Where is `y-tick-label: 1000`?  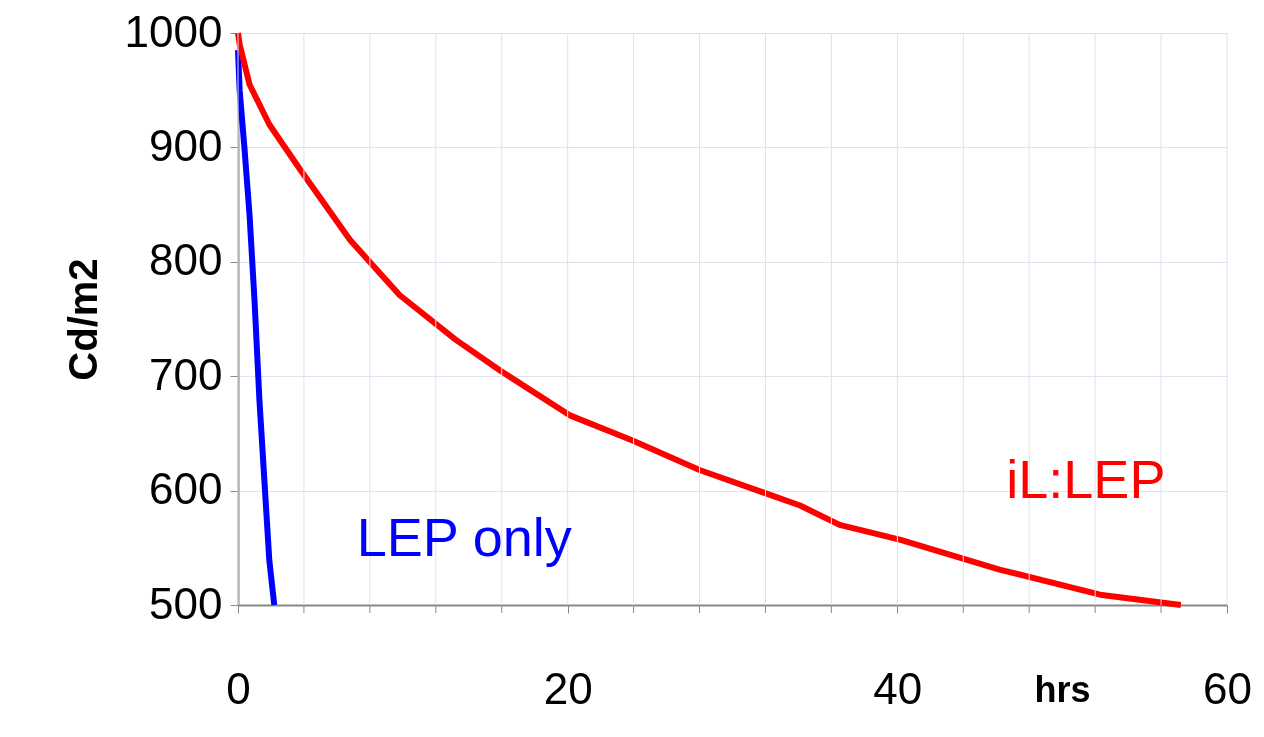
y-tick-label: 1000 is located at coordinates (173, 31).